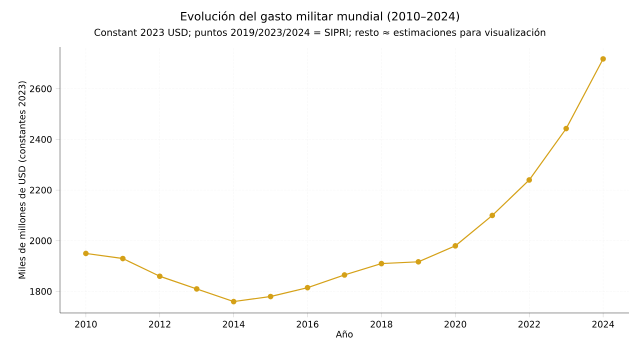 This screenshot has height=355, width=640. I want to click on chart-subtitle: Constant 2023 USD; puntos 2019/2023/2024 = SIPRI; resto ≈ estimaciones para visualización, so click(320, 33).